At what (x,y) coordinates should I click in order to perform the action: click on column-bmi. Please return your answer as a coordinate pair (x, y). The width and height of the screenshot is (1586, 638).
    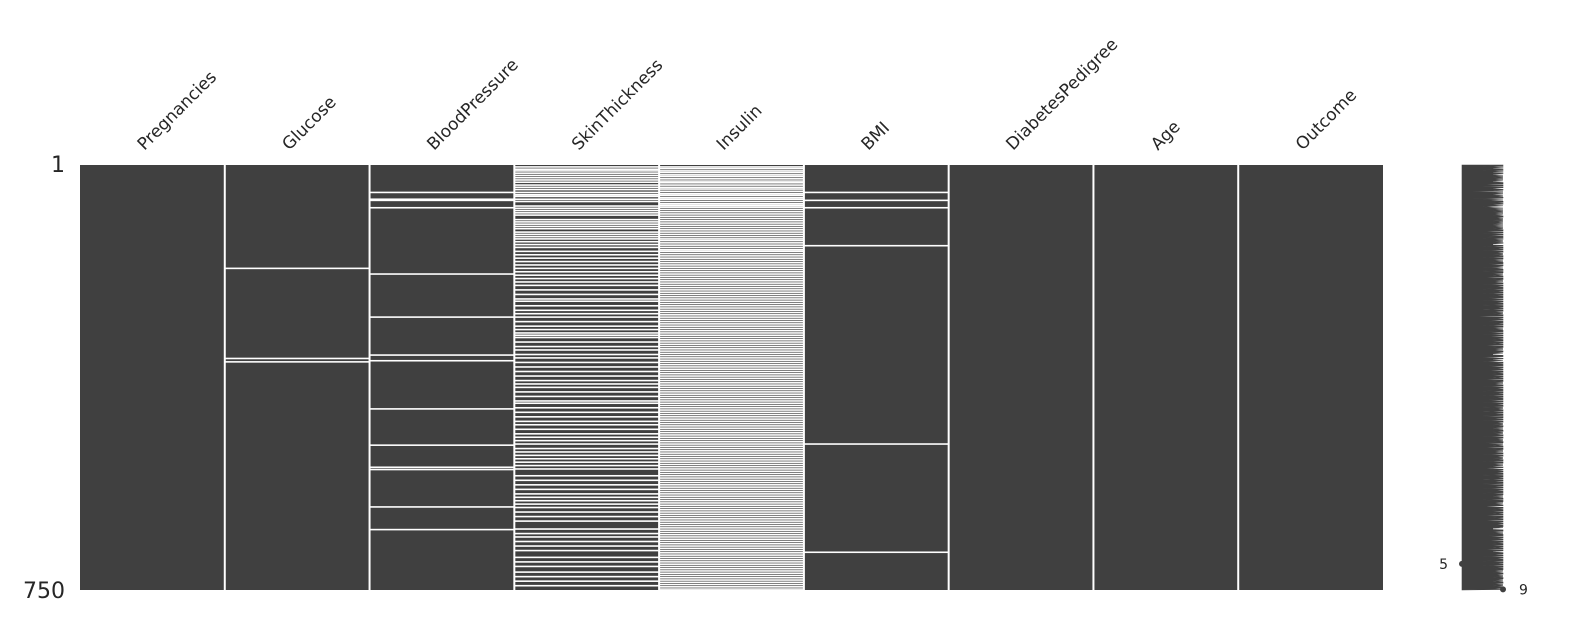
    Looking at the image, I should click on (876, 377).